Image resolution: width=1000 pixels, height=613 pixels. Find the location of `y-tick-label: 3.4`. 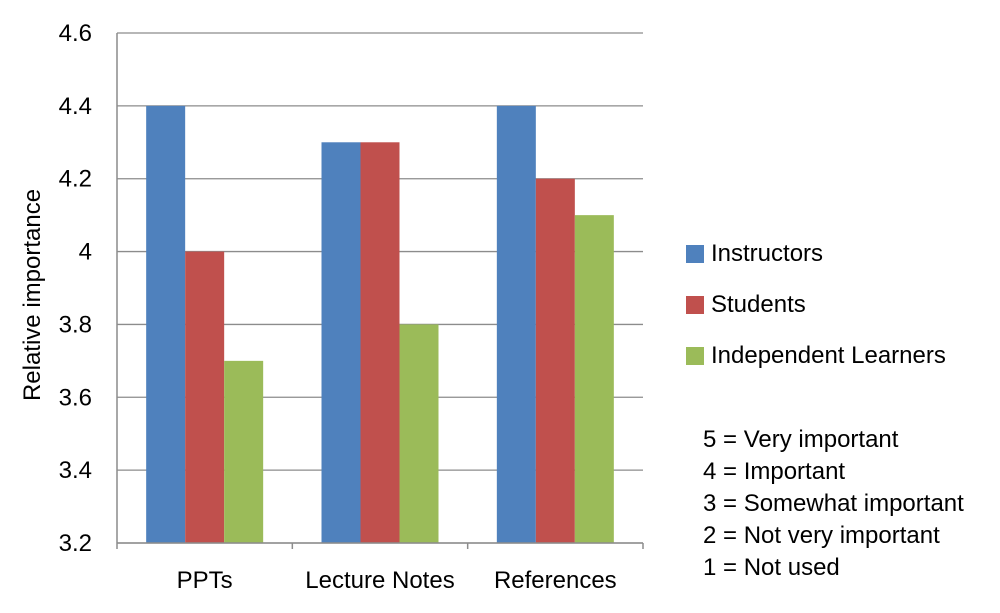

y-tick-label: 3.4 is located at coordinates (75, 470).